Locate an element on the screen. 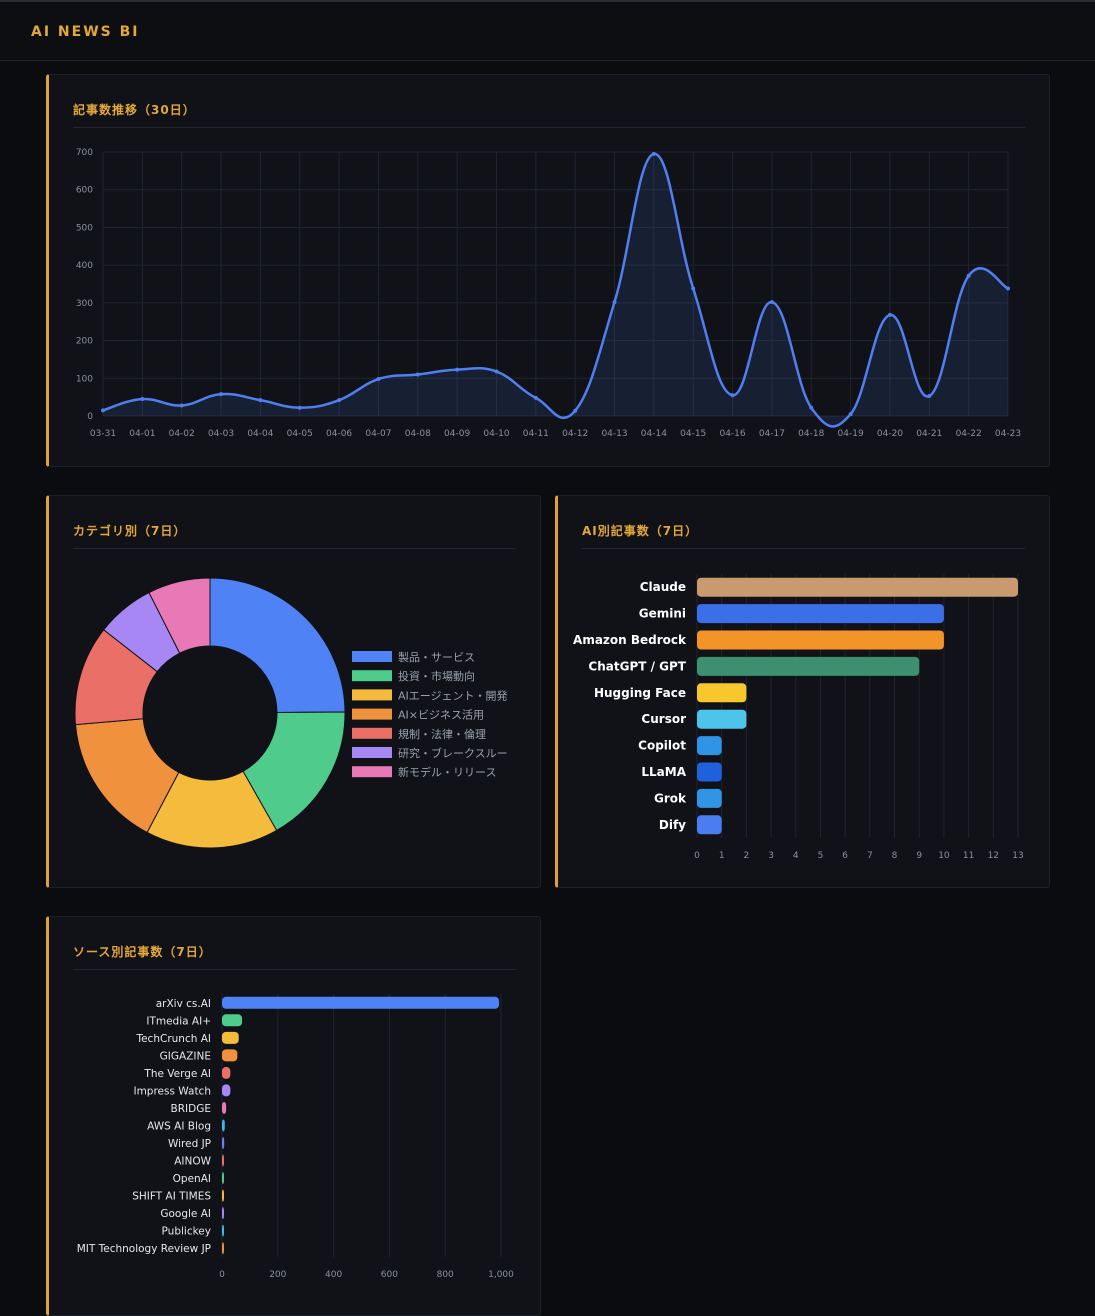 Image resolution: width=1095 pixels, height=1316 pixels. x-tick-label: 2 is located at coordinates (747, 856).